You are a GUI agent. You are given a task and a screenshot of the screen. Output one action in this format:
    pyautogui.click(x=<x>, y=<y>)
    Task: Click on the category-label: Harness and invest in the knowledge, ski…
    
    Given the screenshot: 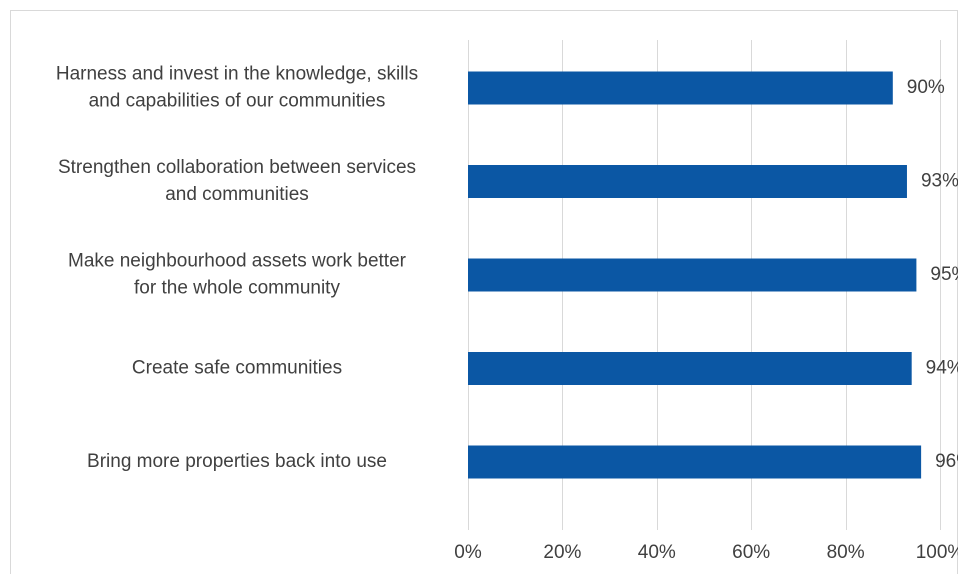 What is the action you would take?
    pyautogui.click(x=237, y=88)
    